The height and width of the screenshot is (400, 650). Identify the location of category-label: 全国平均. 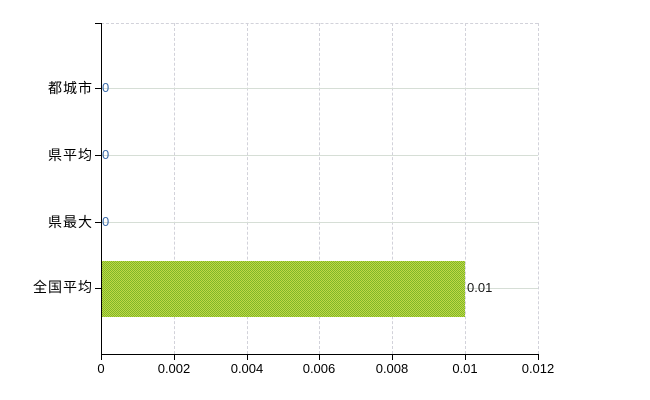
(63, 287).